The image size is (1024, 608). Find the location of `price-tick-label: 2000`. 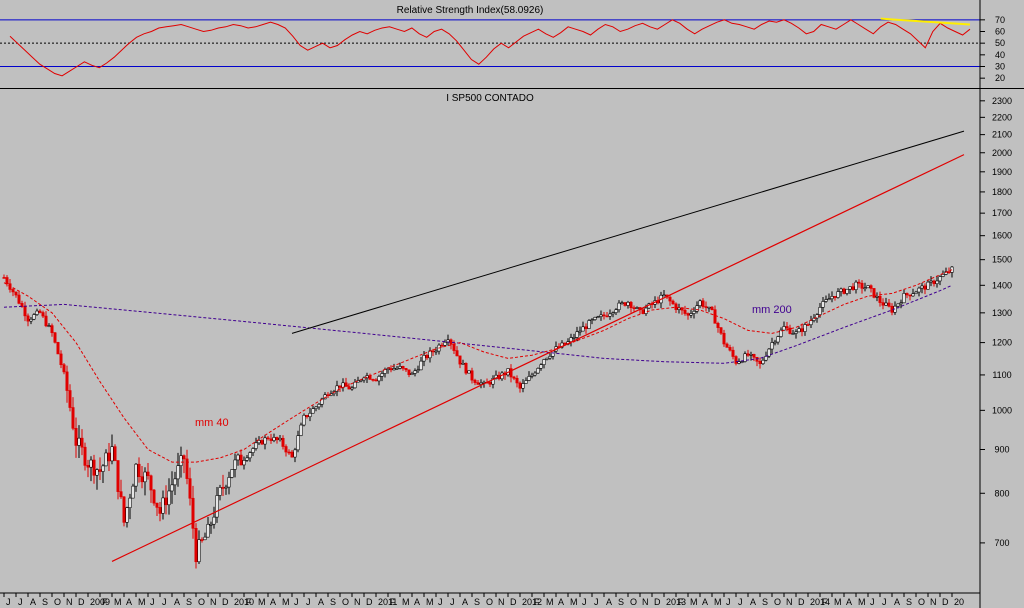

price-tick-label: 2000 is located at coordinates (1002, 153).